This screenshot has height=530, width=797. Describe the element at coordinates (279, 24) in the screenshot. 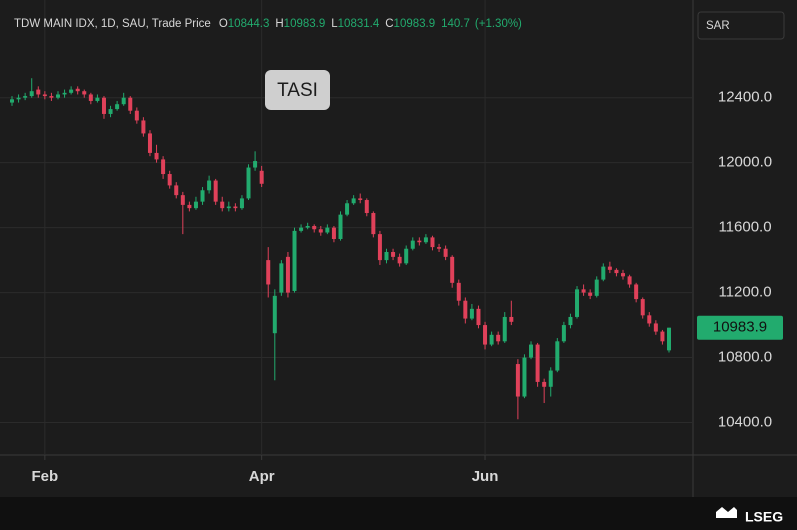

I see `high-label: H` at that location.